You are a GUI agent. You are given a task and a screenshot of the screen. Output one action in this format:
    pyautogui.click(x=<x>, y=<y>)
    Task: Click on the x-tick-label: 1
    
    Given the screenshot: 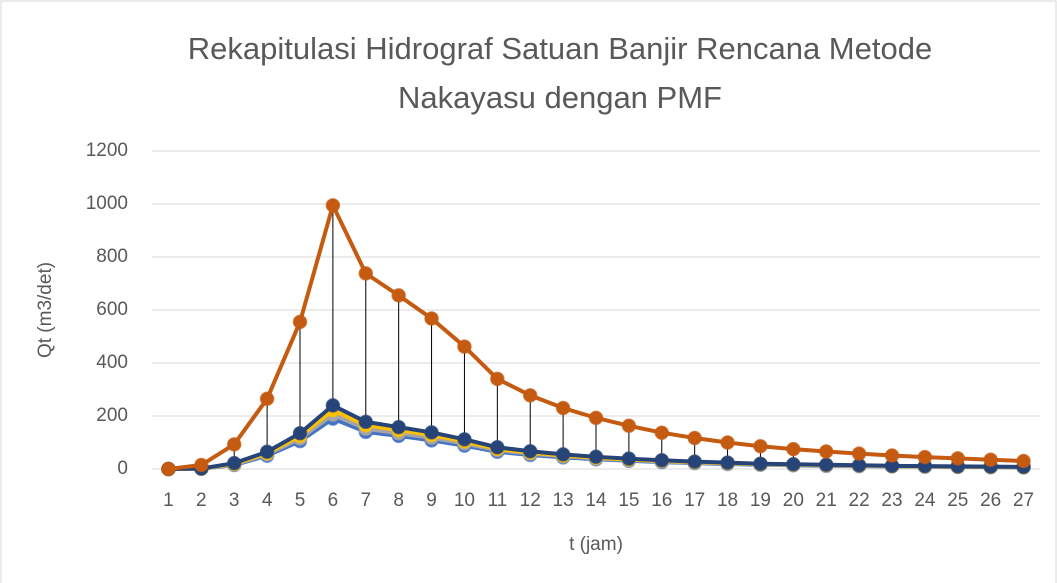 What is the action you would take?
    pyautogui.click(x=168, y=500)
    